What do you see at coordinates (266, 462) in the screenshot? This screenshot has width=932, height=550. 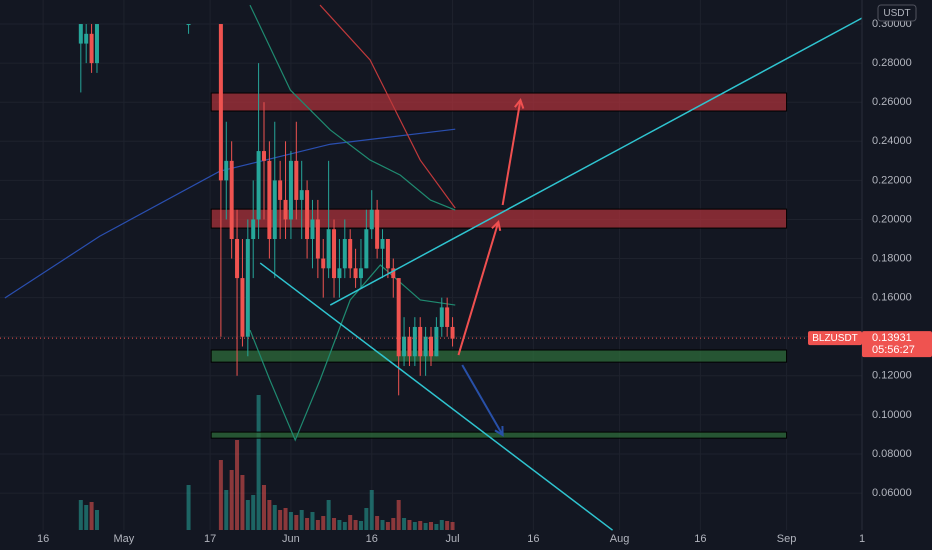 I see `volume-layer` at bounding box center [266, 462].